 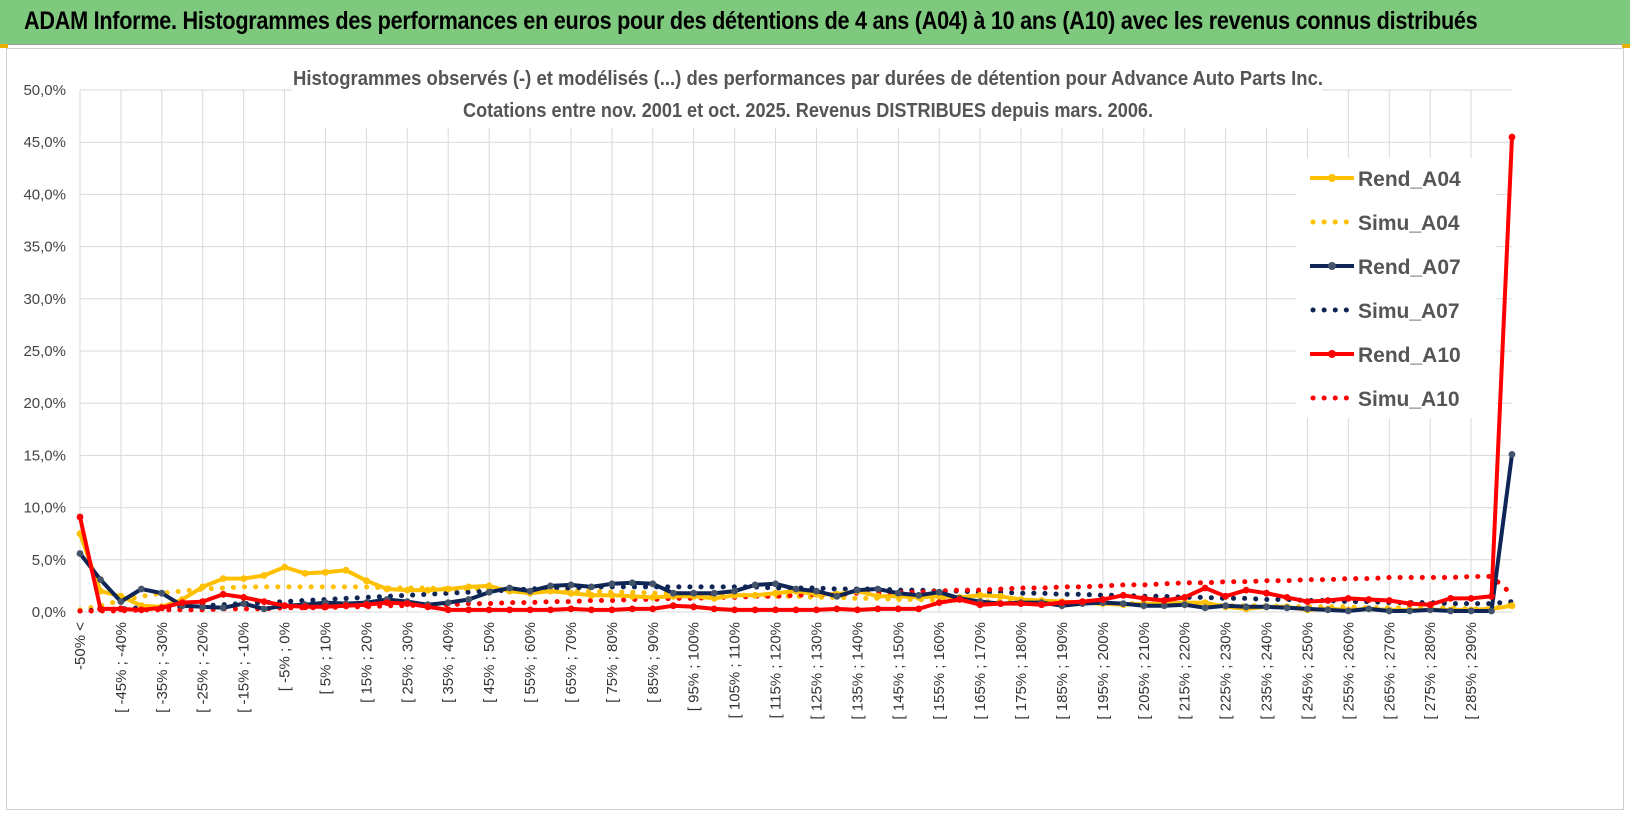 I want to click on x-tick-label: [ 125% ; 130%, so click(x=816, y=671).